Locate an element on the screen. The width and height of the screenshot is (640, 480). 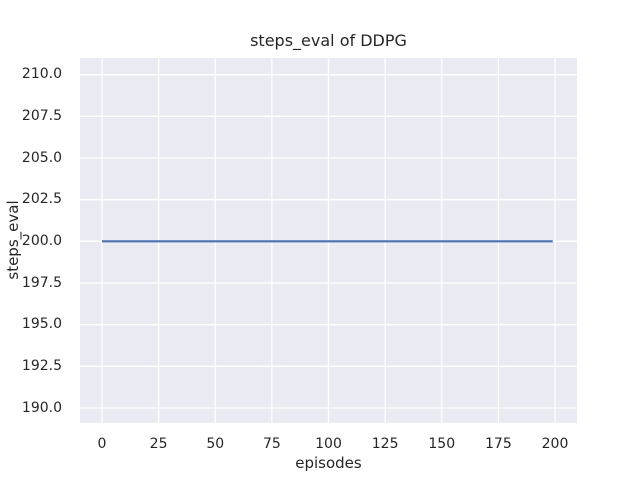
x-tick-label: 100 is located at coordinates (328, 444).